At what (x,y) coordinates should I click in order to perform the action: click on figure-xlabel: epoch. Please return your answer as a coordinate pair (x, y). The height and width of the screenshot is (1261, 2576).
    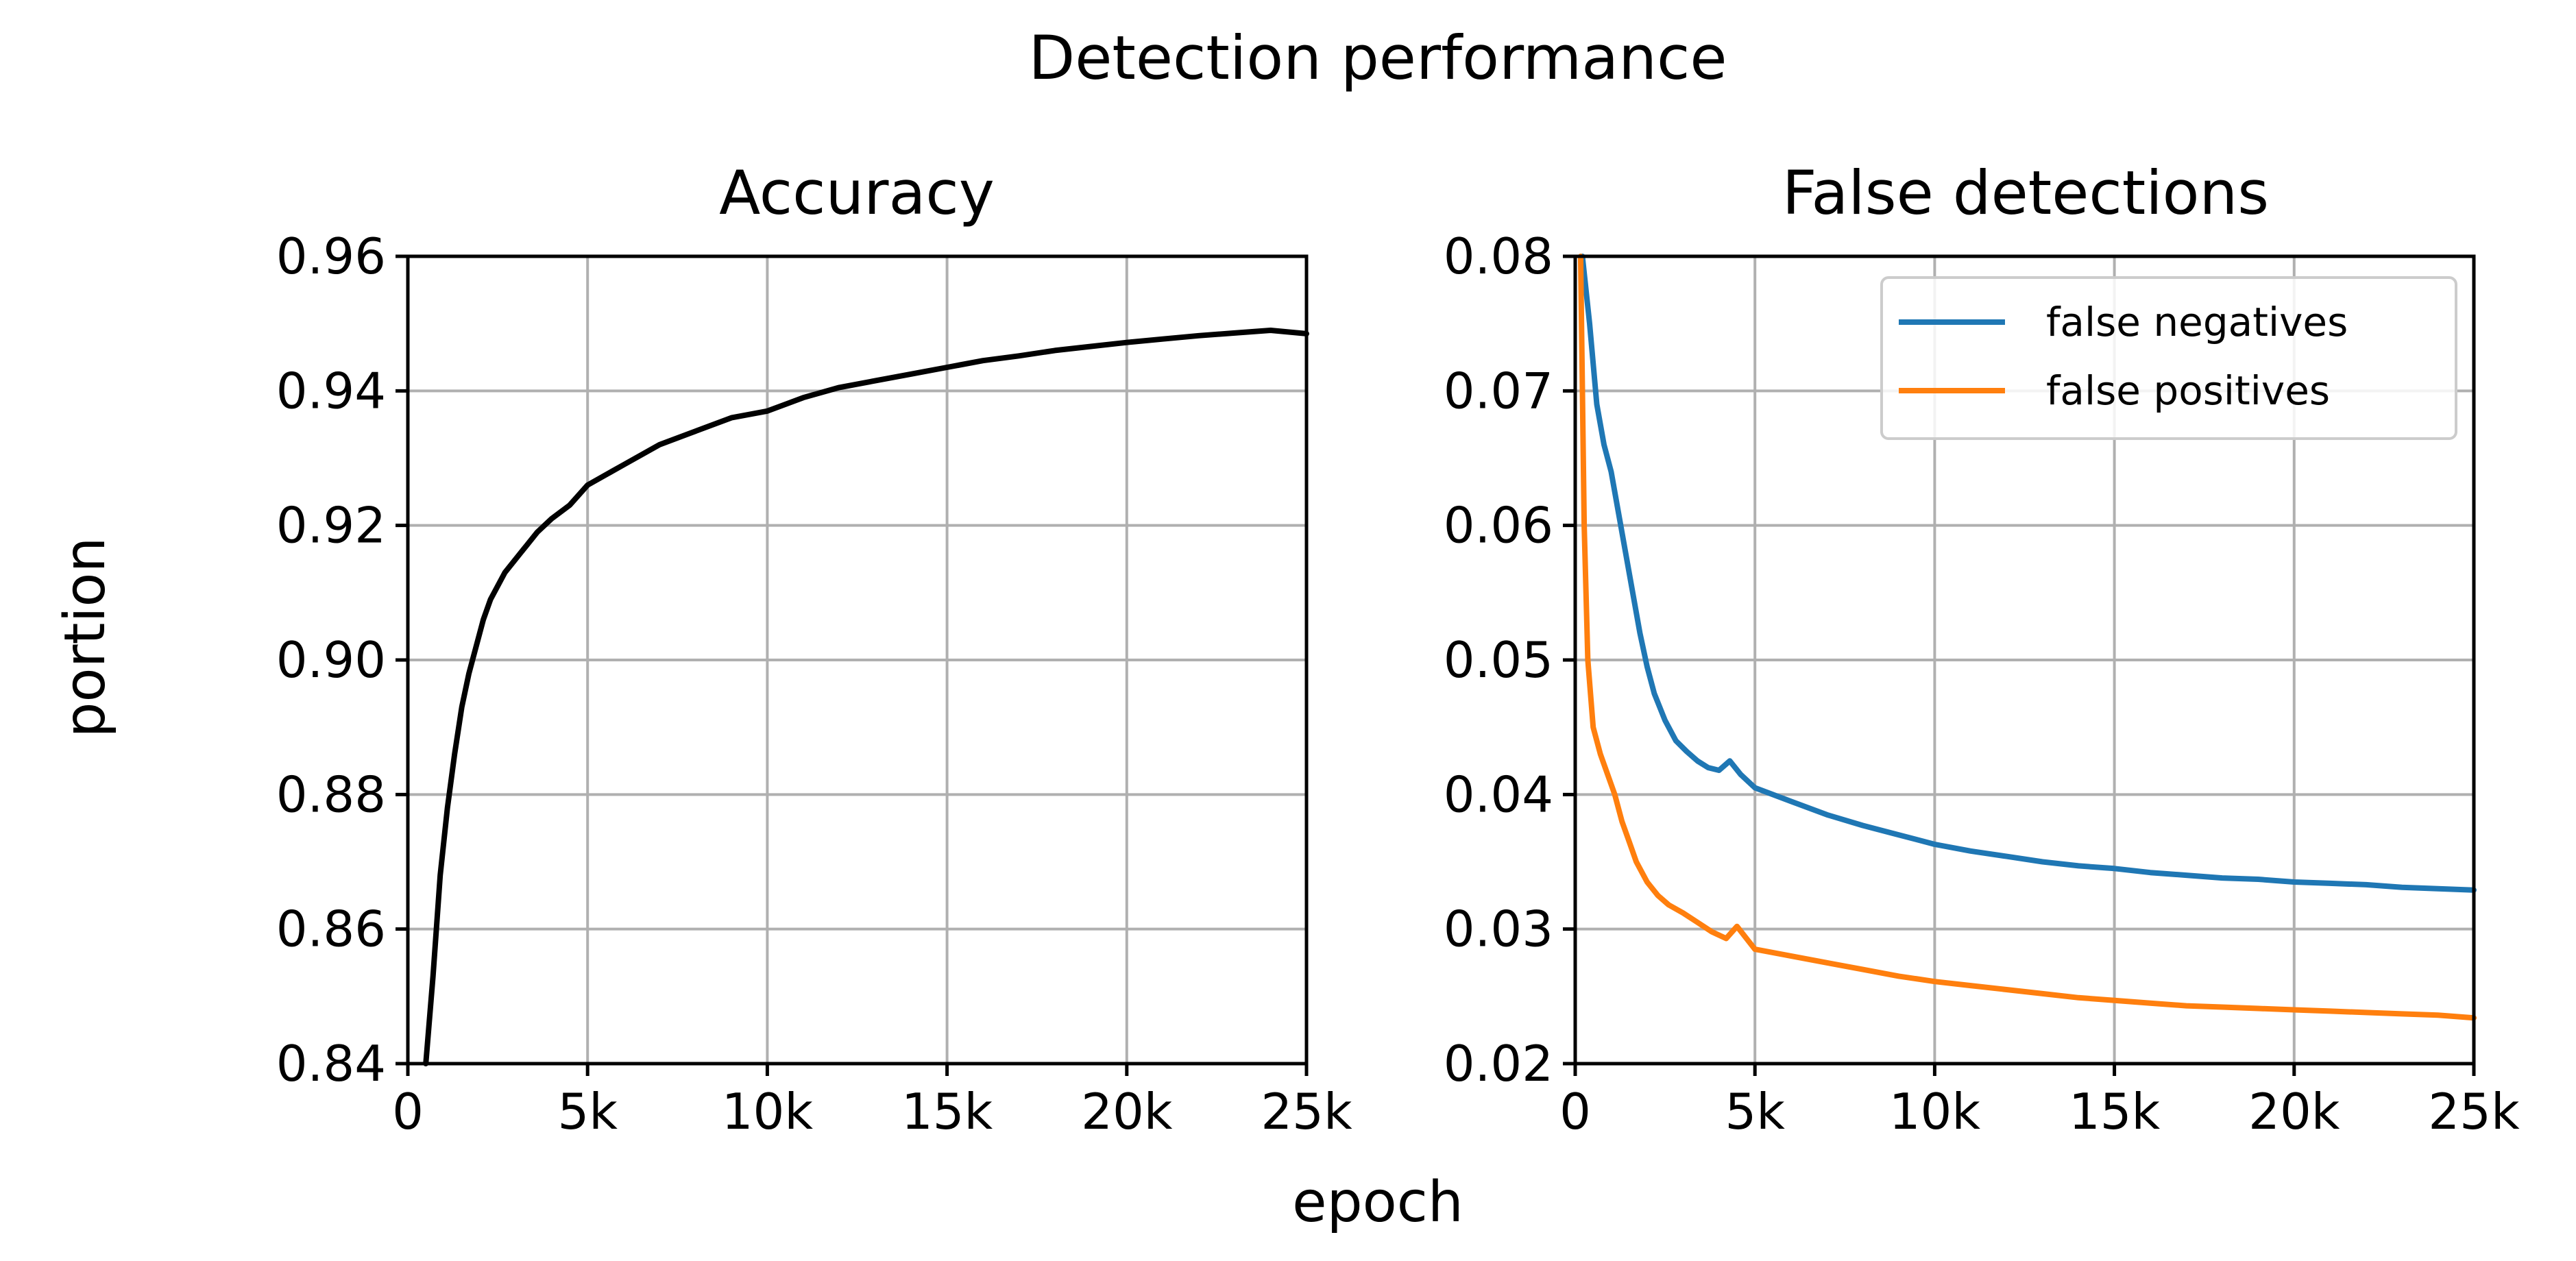
    Looking at the image, I should click on (1377, 1202).